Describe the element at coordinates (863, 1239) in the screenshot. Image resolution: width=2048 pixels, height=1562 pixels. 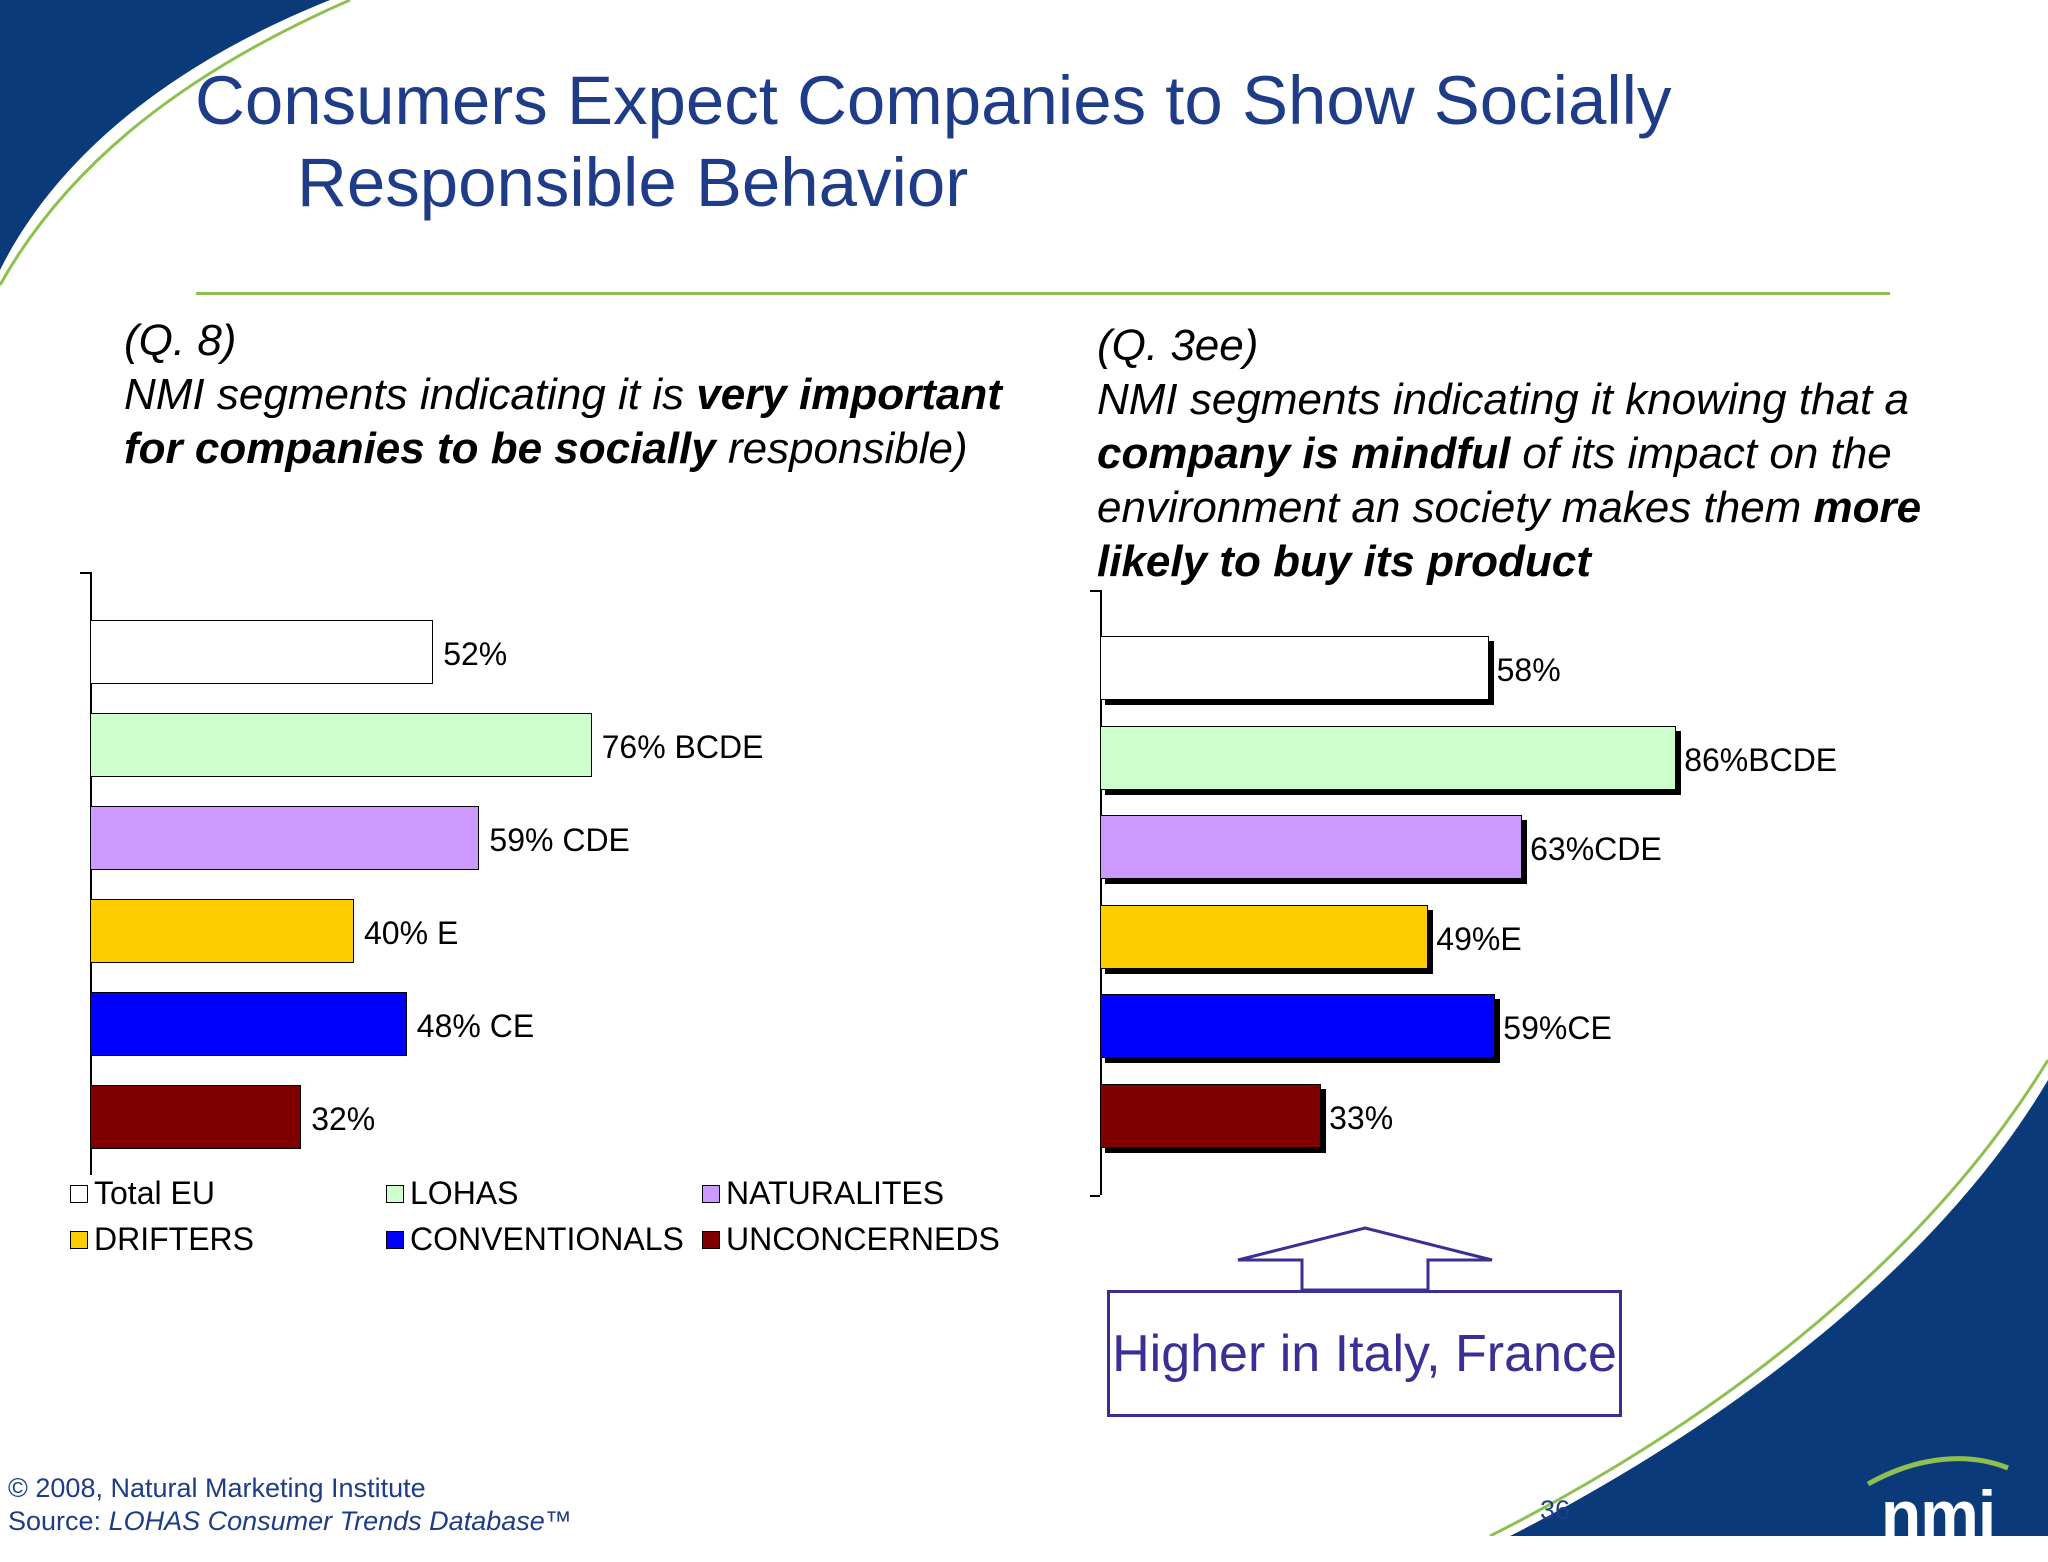
I see `legend-label: UNCONCERNEDS` at that location.